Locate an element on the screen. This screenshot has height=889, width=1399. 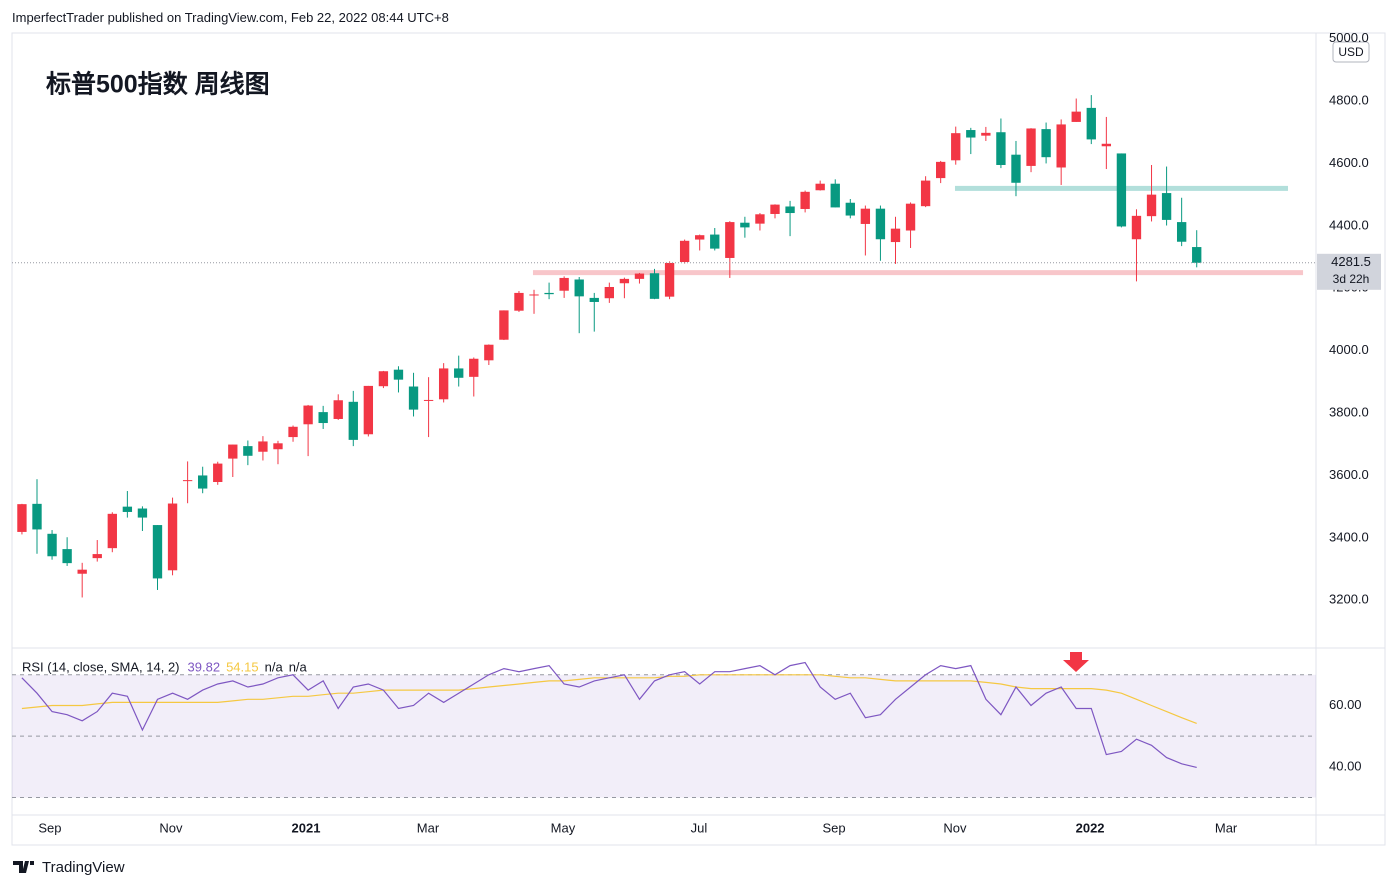
rsi-label: RSI (14, close, SMA, 14, 2) is located at coordinates (101, 666).